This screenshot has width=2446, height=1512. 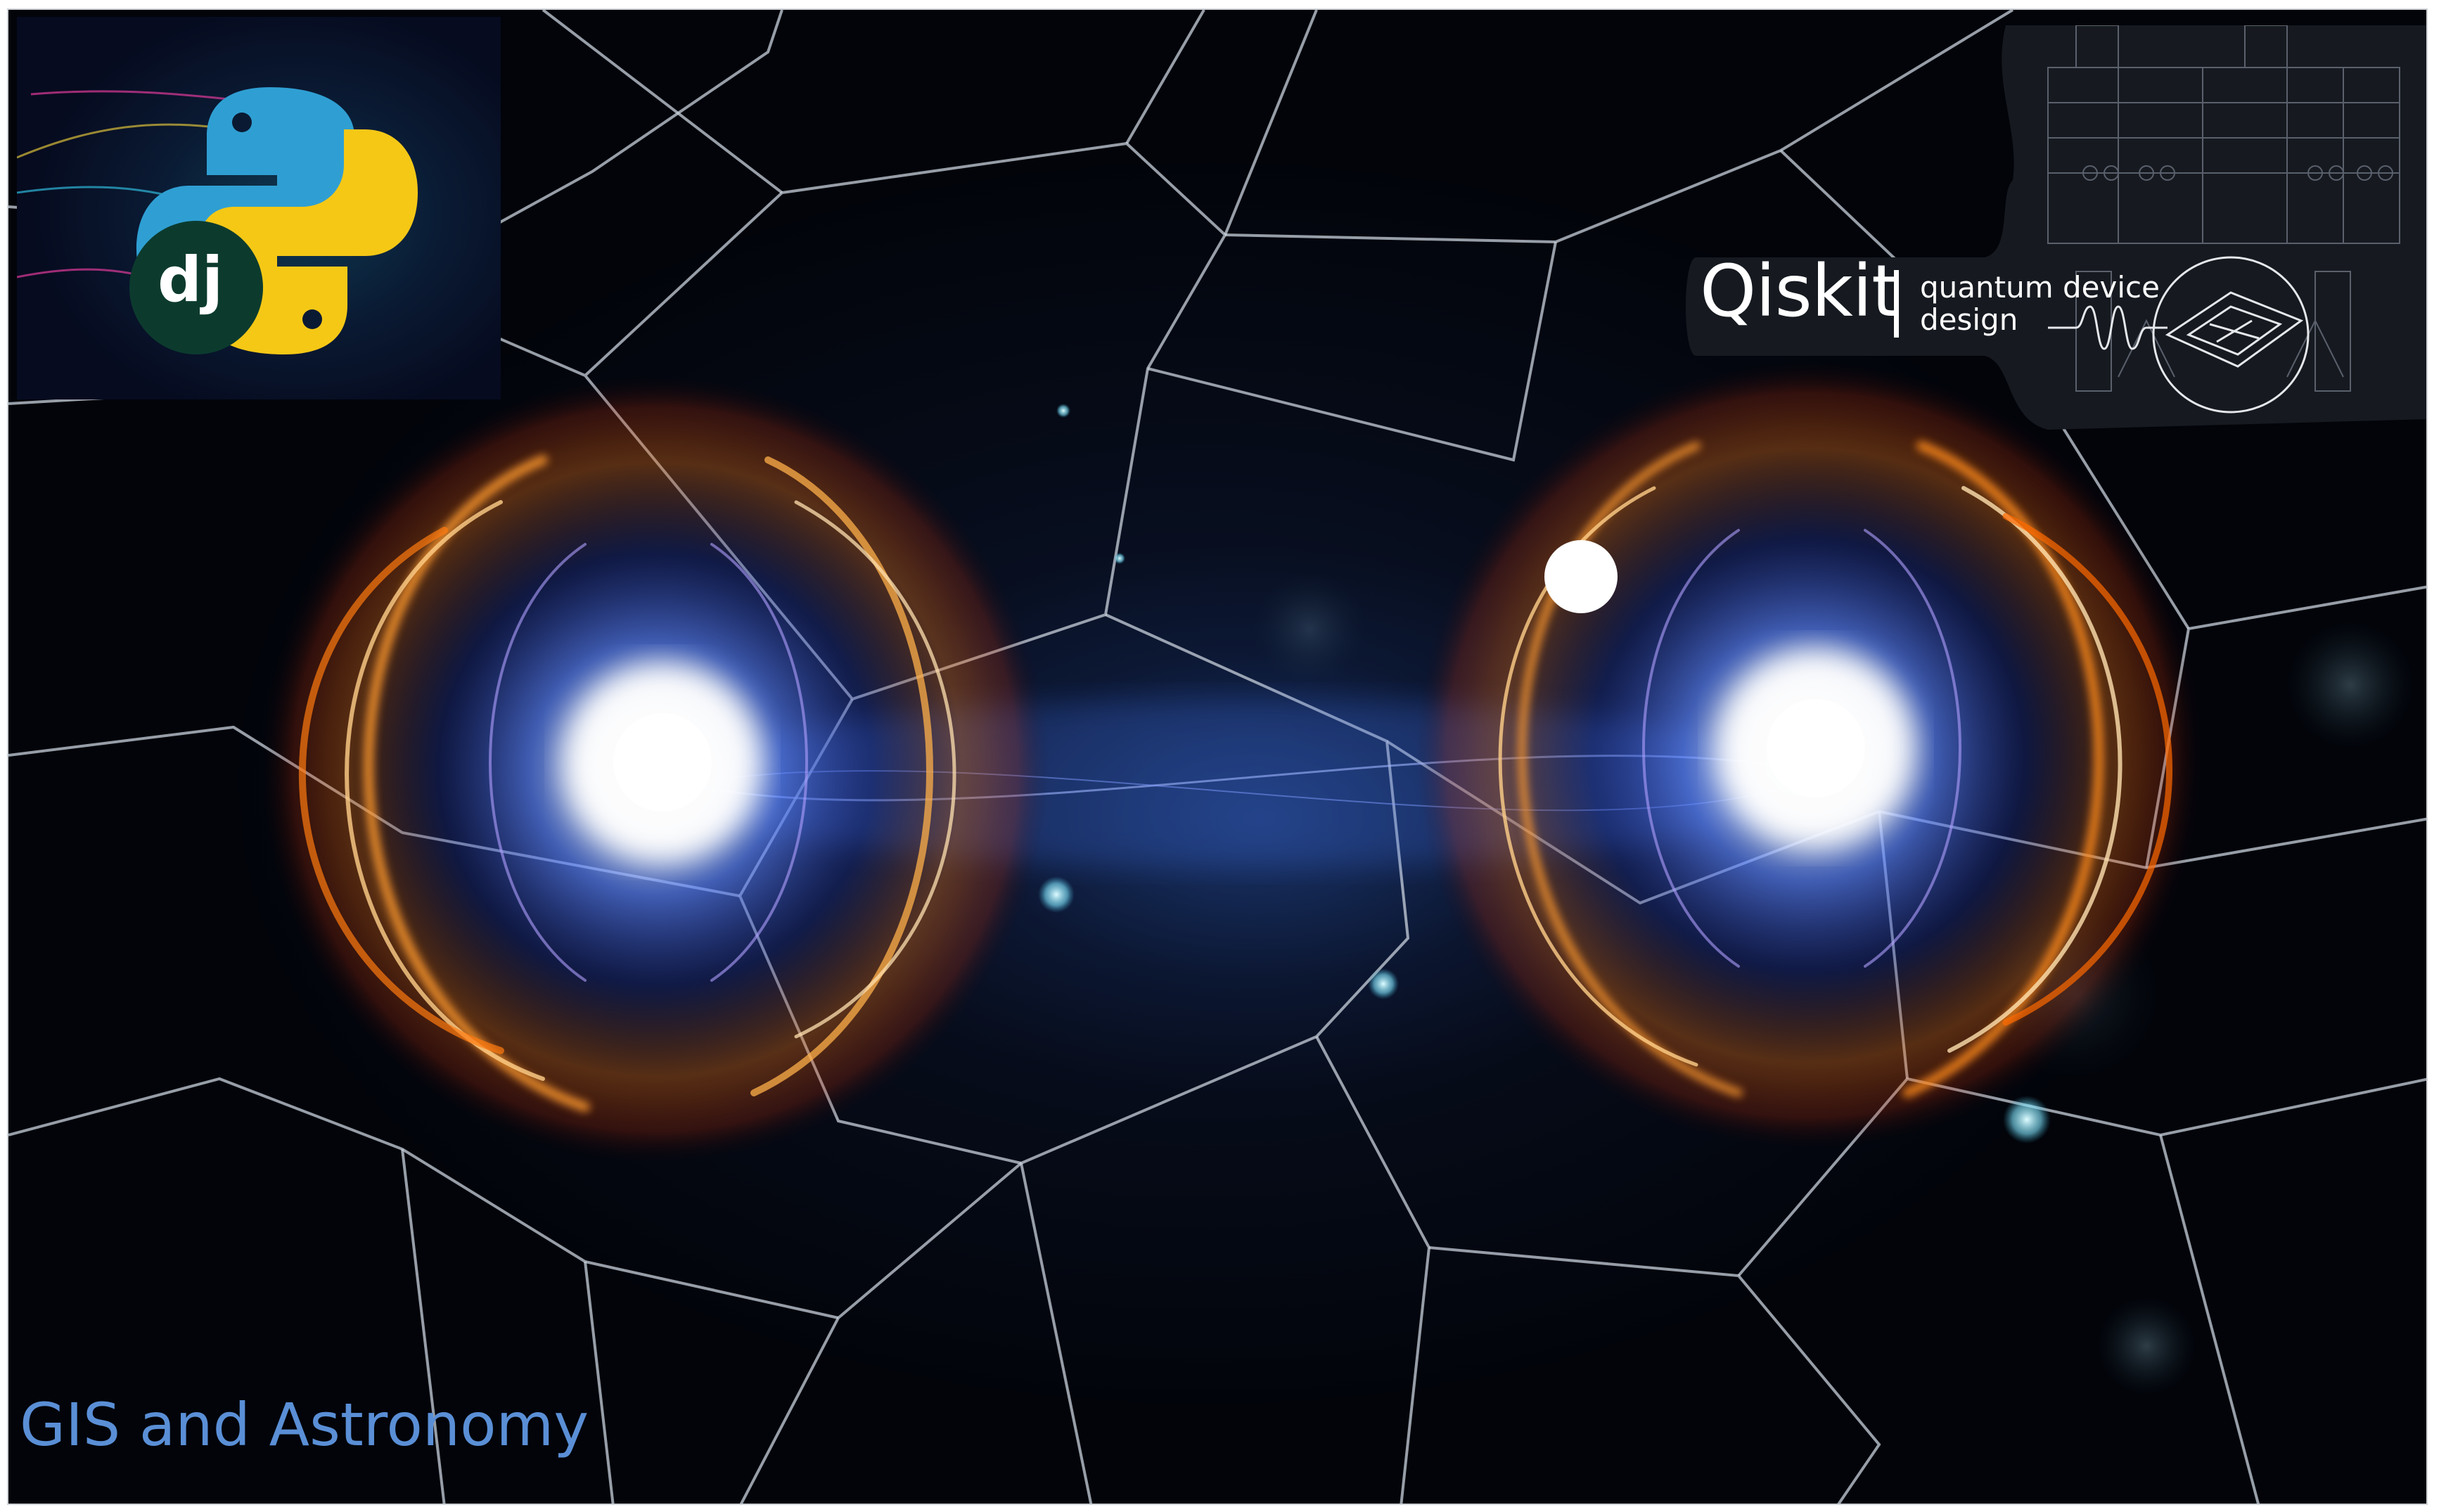 What do you see at coordinates (1800, 291) in the screenshot?
I see `qiskit-wordmark: Qiskit` at bounding box center [1800, 291].